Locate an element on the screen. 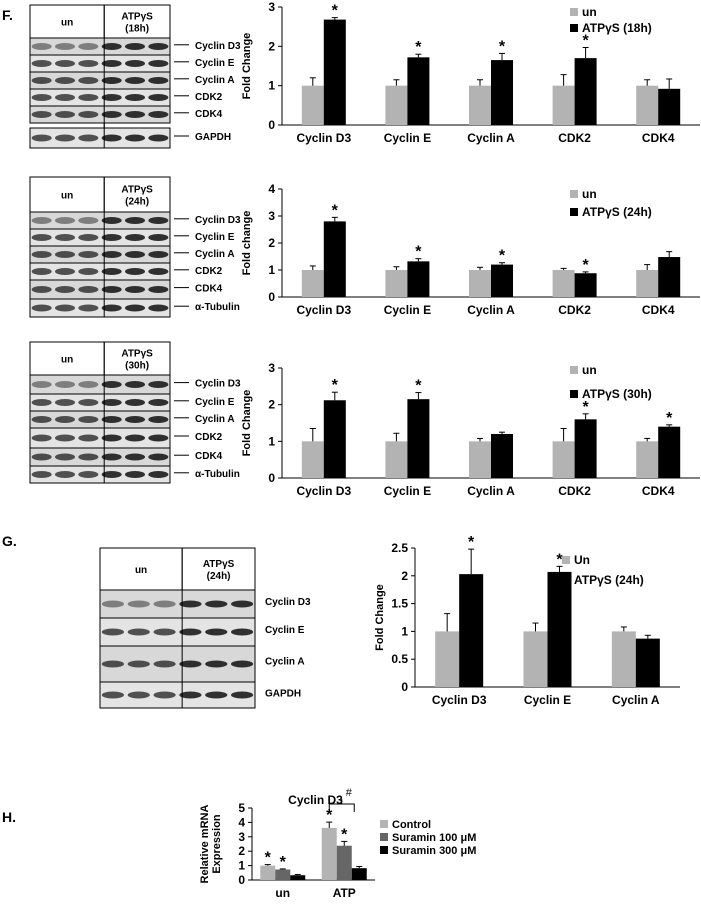 This screenshot has width=701, height=905. x-tick-label: Cyclin A is located at coordinates (636, 700).